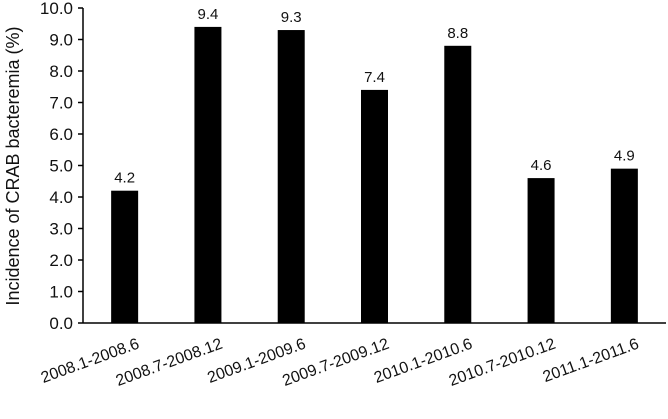 This screenshot has height=419, width=668. What do you see at coordinates (457, 33) in the screenshot?
I see `data-label: 8.8` at bounding box center [457, 33].